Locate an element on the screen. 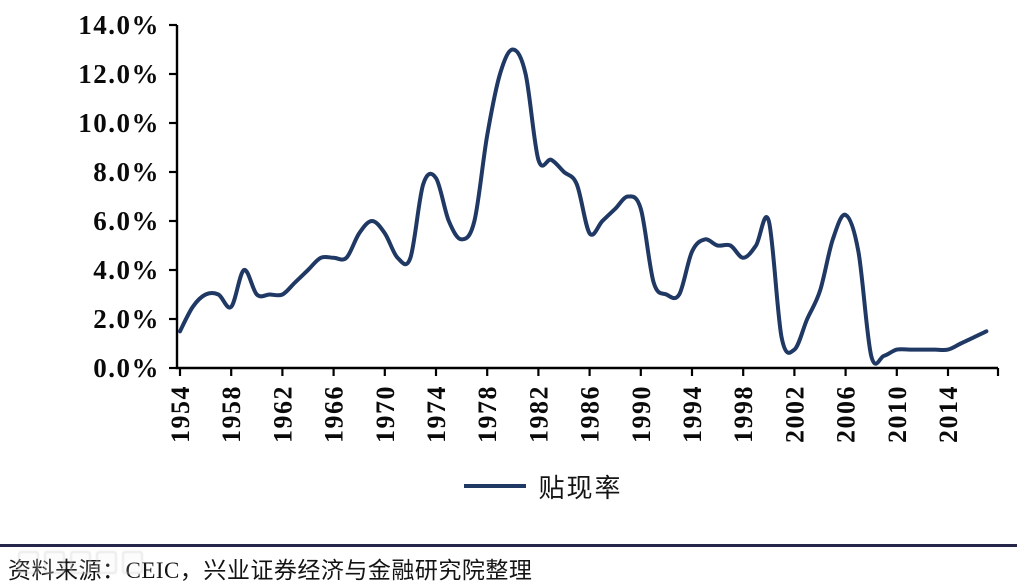 Image resolution: width=1017 pixels, height=586 pixels. y-tick-label: 12.0% is located at coordinates (119, 74).